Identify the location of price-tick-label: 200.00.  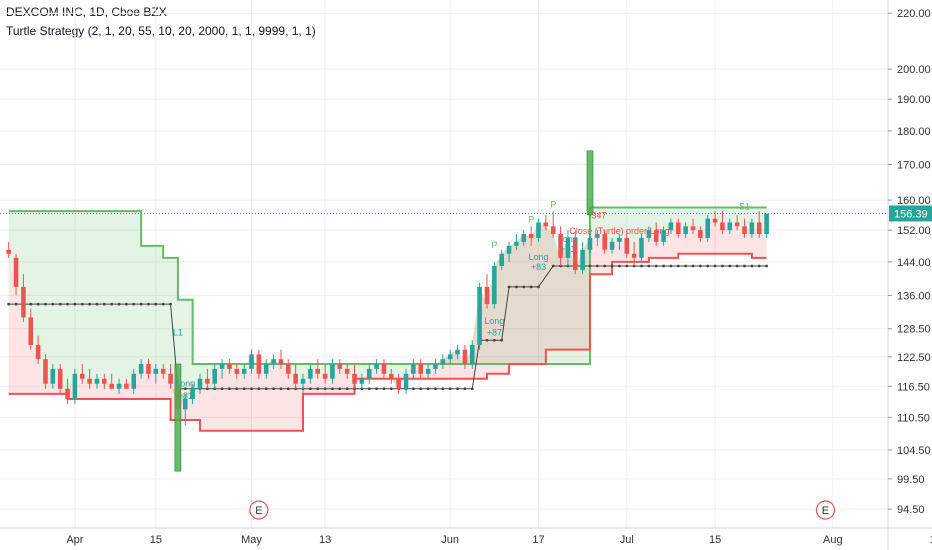
(914, 70).